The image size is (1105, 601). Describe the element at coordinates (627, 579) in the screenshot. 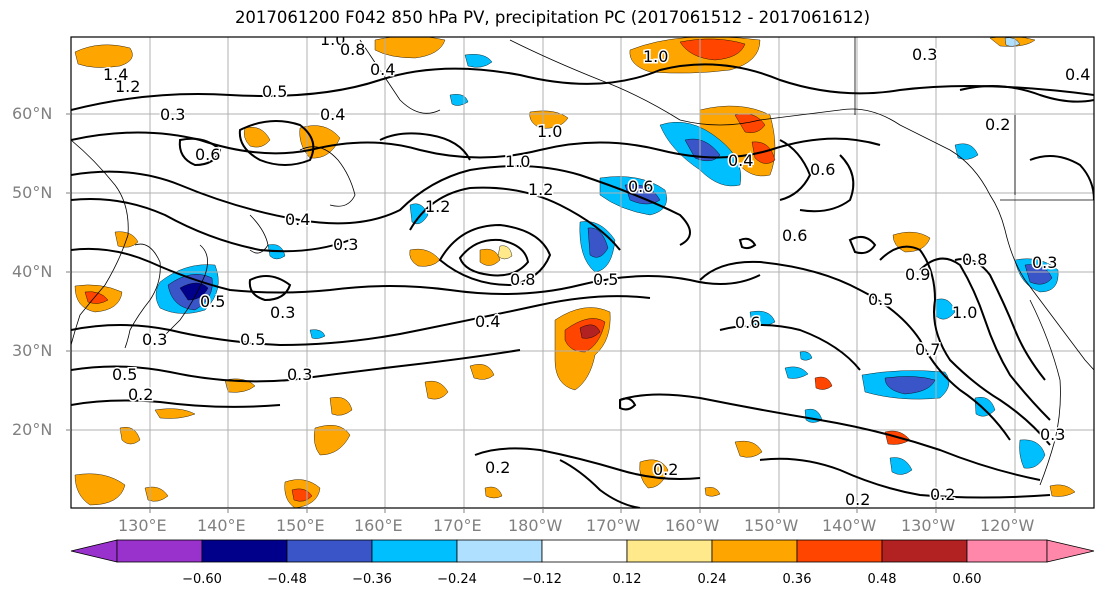

I see `colorbar-tick-label: 0.12` at that location.